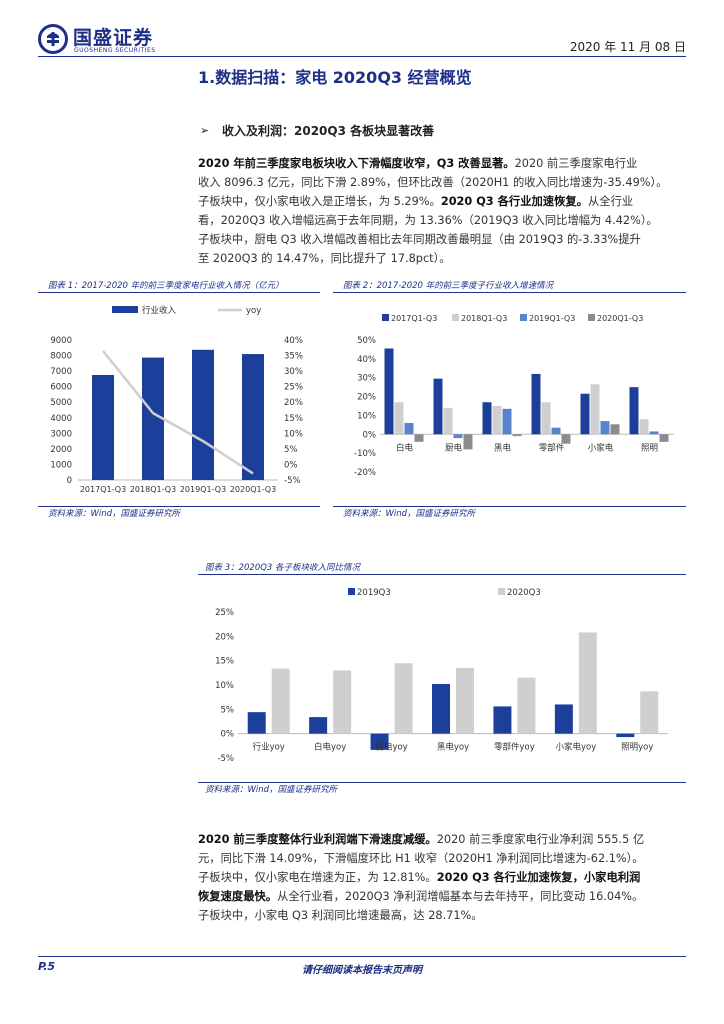 The width and height of the screenshot is (724, 1024). I want to click on x-tick-label: 行业yoy, so click(269, 747).